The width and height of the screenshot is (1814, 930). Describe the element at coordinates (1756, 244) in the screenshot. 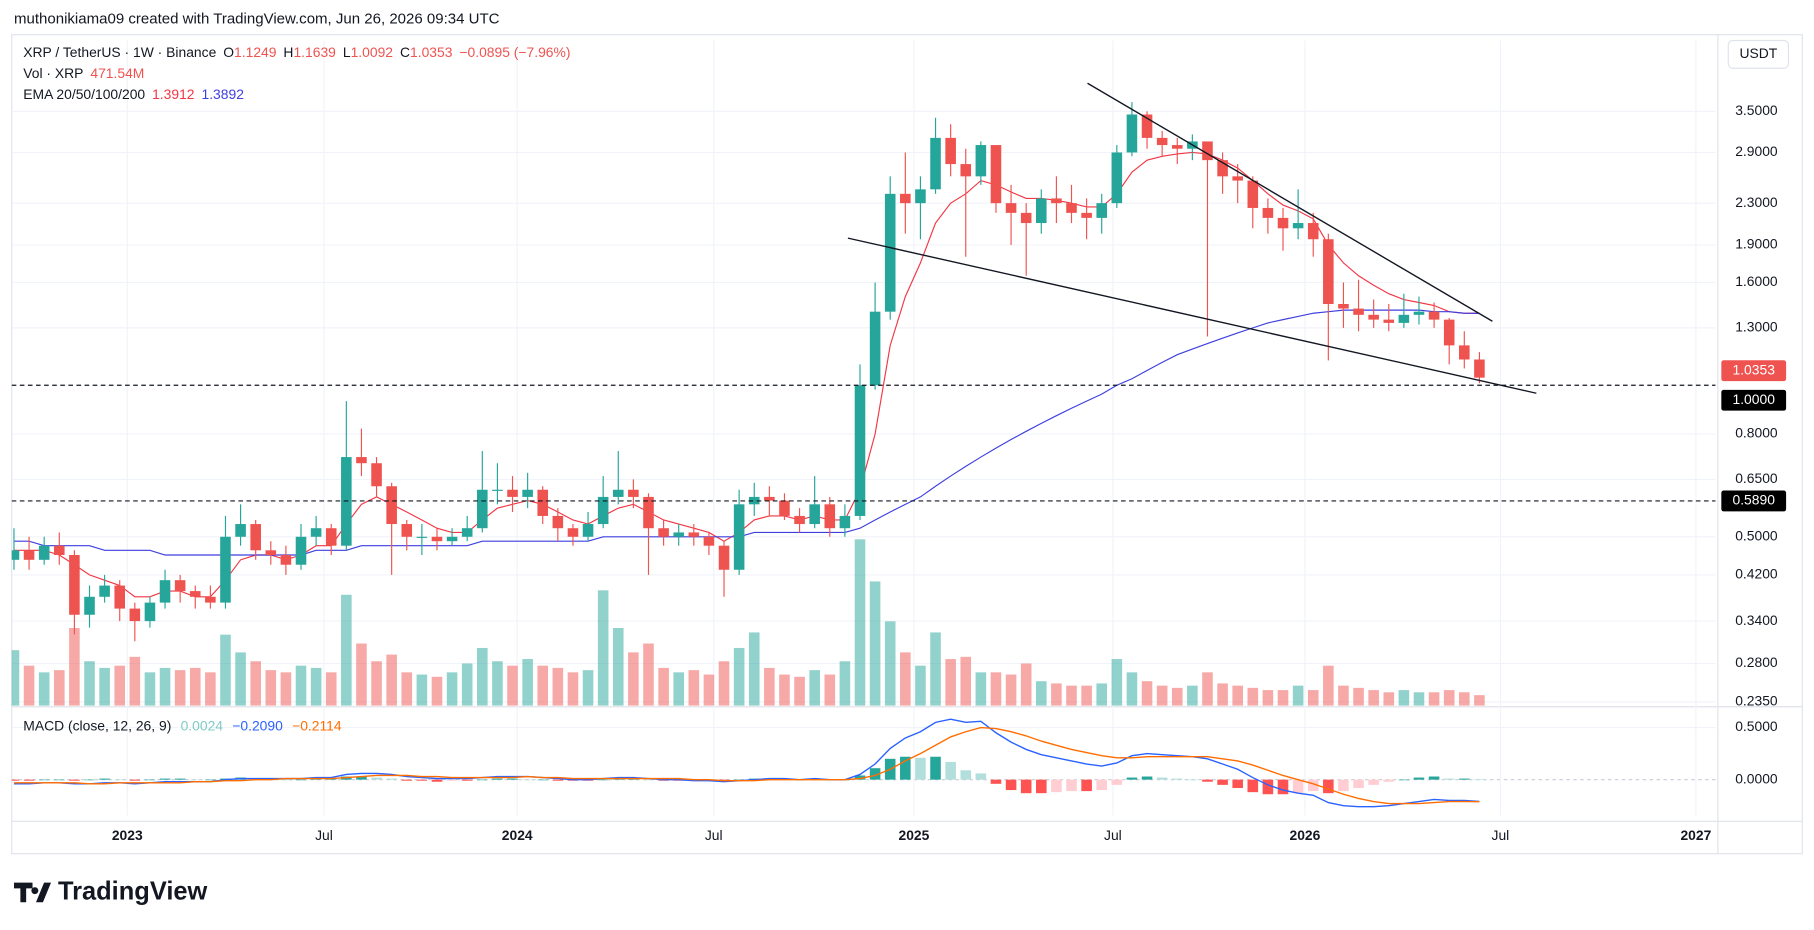

I see `y-tick-label: 1.9000` at that location.